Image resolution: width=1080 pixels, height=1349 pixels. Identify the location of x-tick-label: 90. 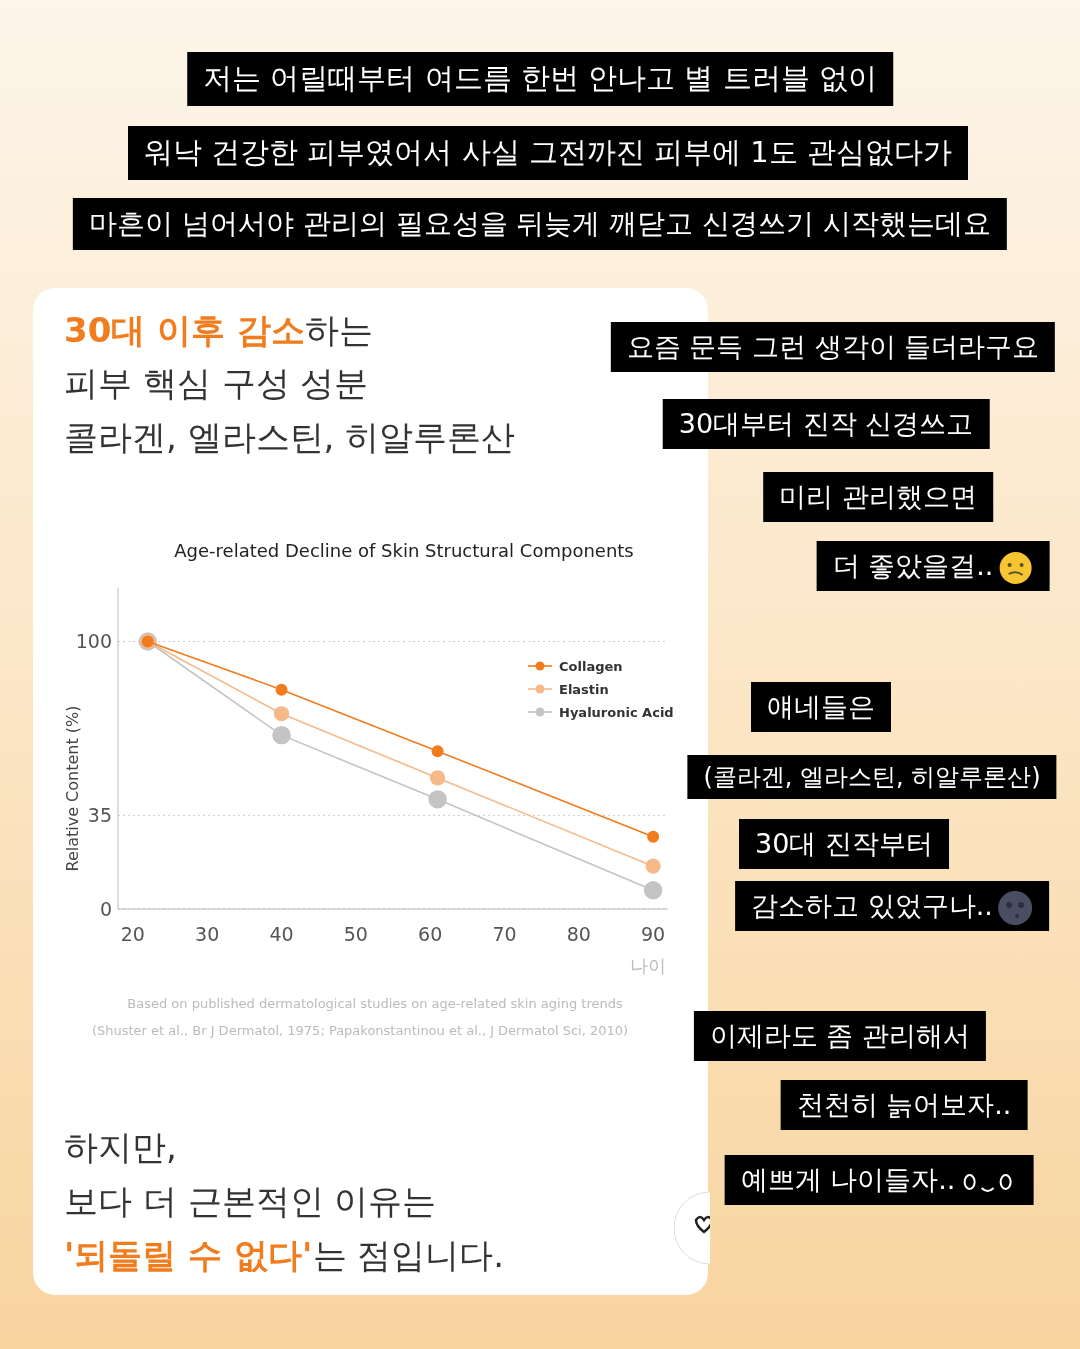
(653, 934).